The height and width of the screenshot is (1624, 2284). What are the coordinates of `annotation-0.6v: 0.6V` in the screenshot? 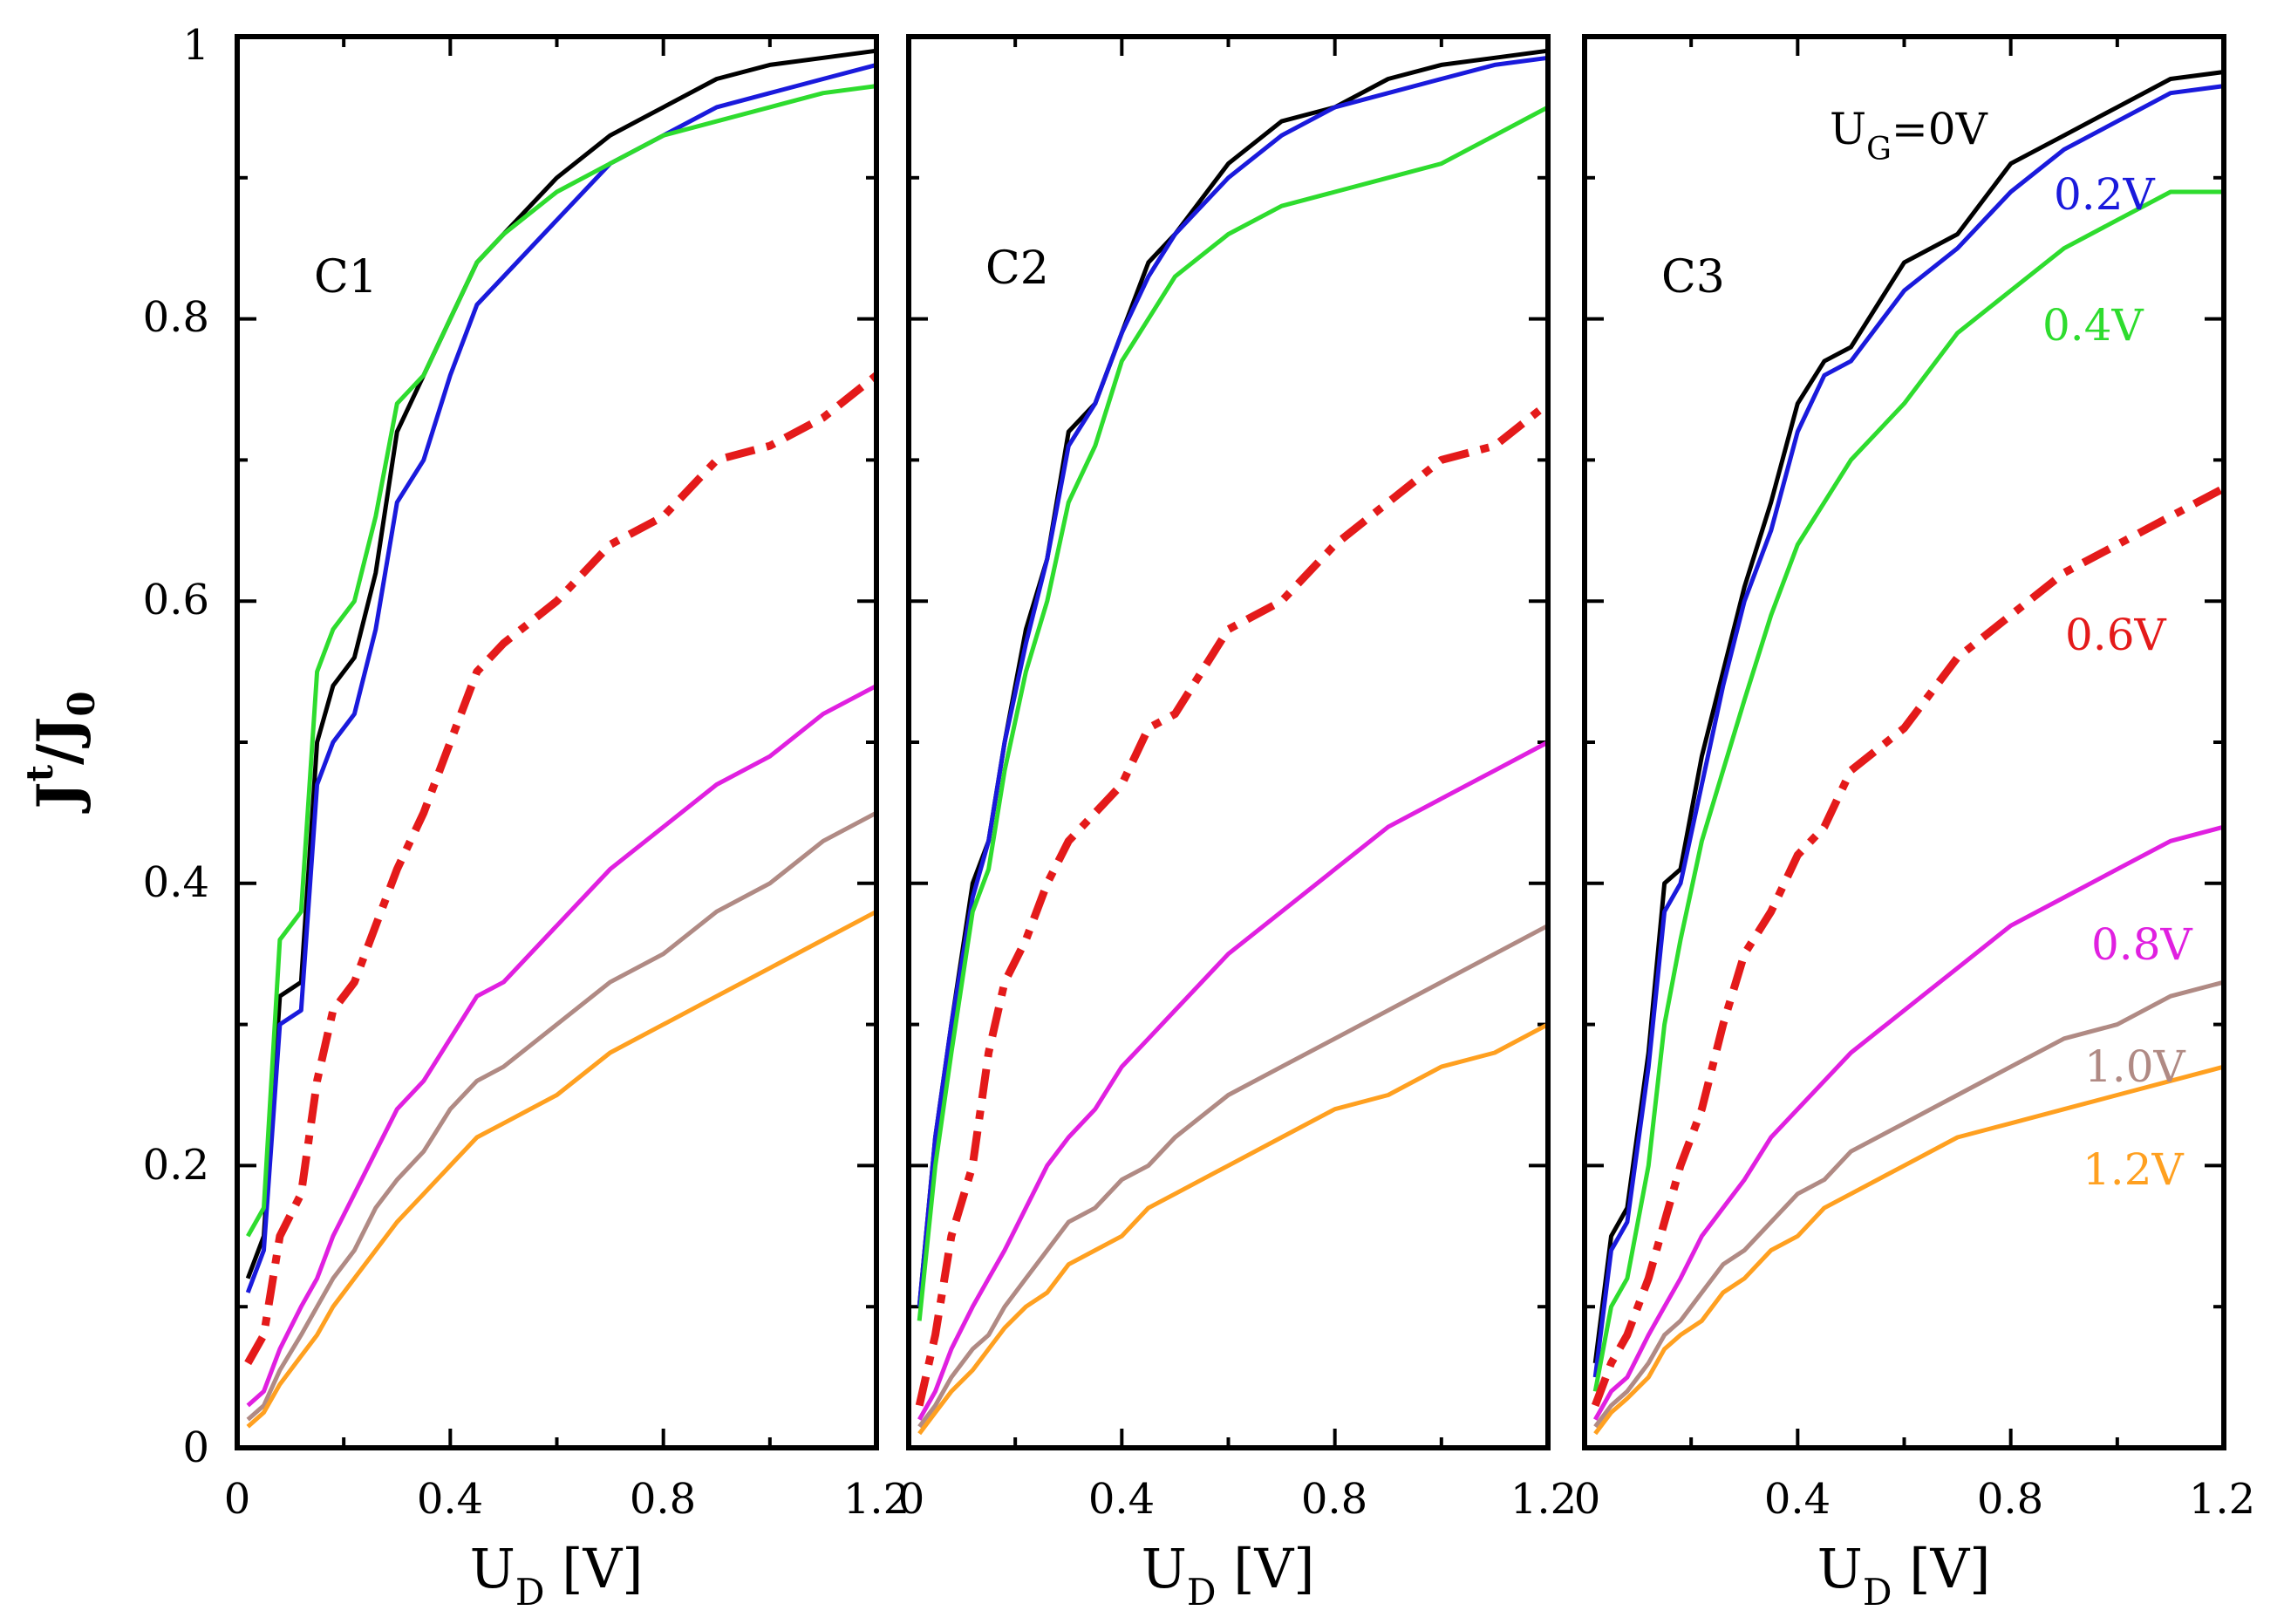 It's located at (2116, 635).